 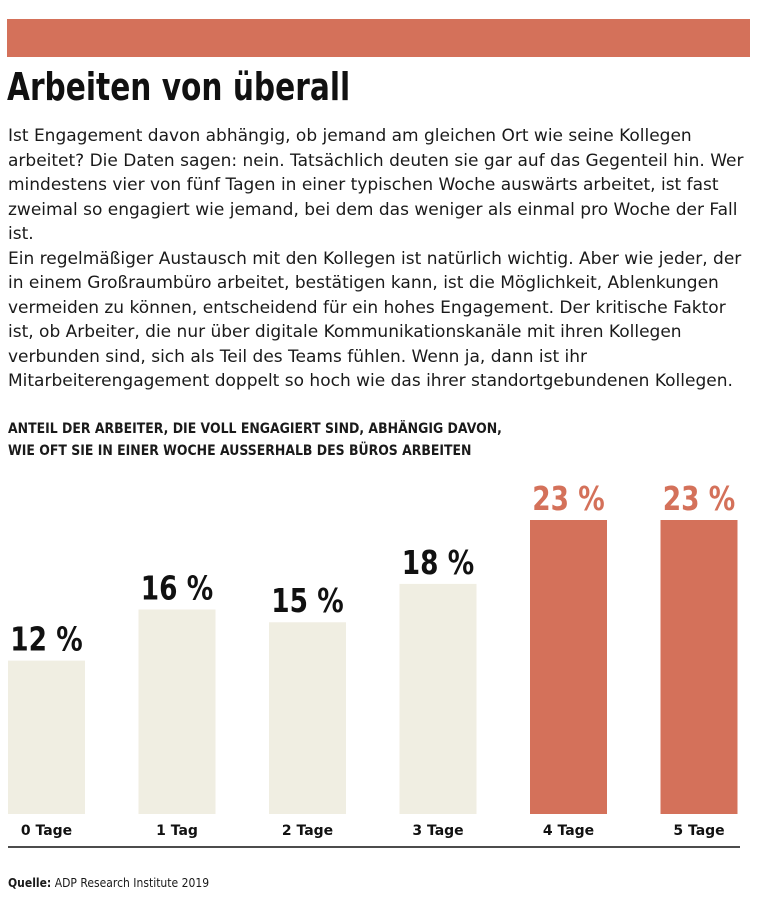 What do you see at coordinates (699, 499) in the screenshot?
I see `value-label-5: 23 %` at bounding box center [699, 499].